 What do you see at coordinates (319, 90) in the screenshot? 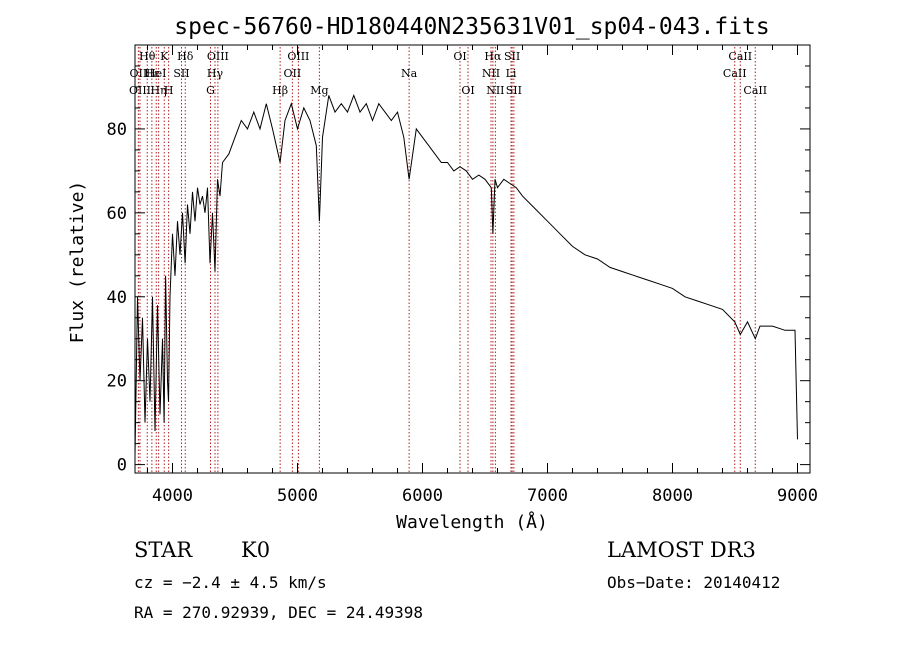
I see `line-label-16: Mg` at bounding box center [319, 90].